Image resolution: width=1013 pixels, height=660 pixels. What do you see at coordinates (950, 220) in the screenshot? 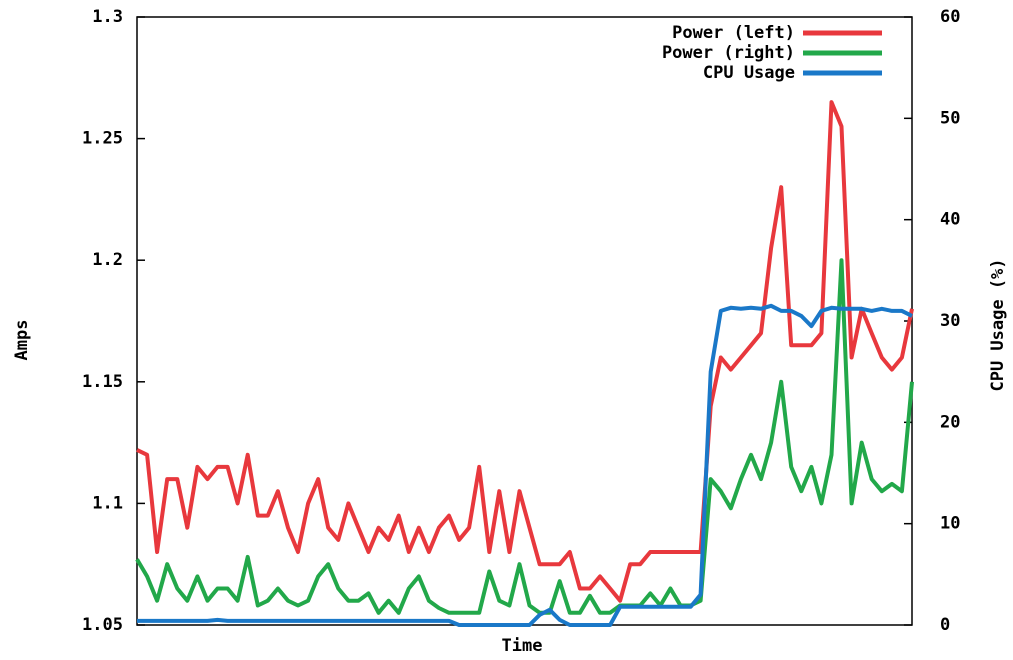
I see `y2-tick-label: 40` at bounding box center [950, 220].